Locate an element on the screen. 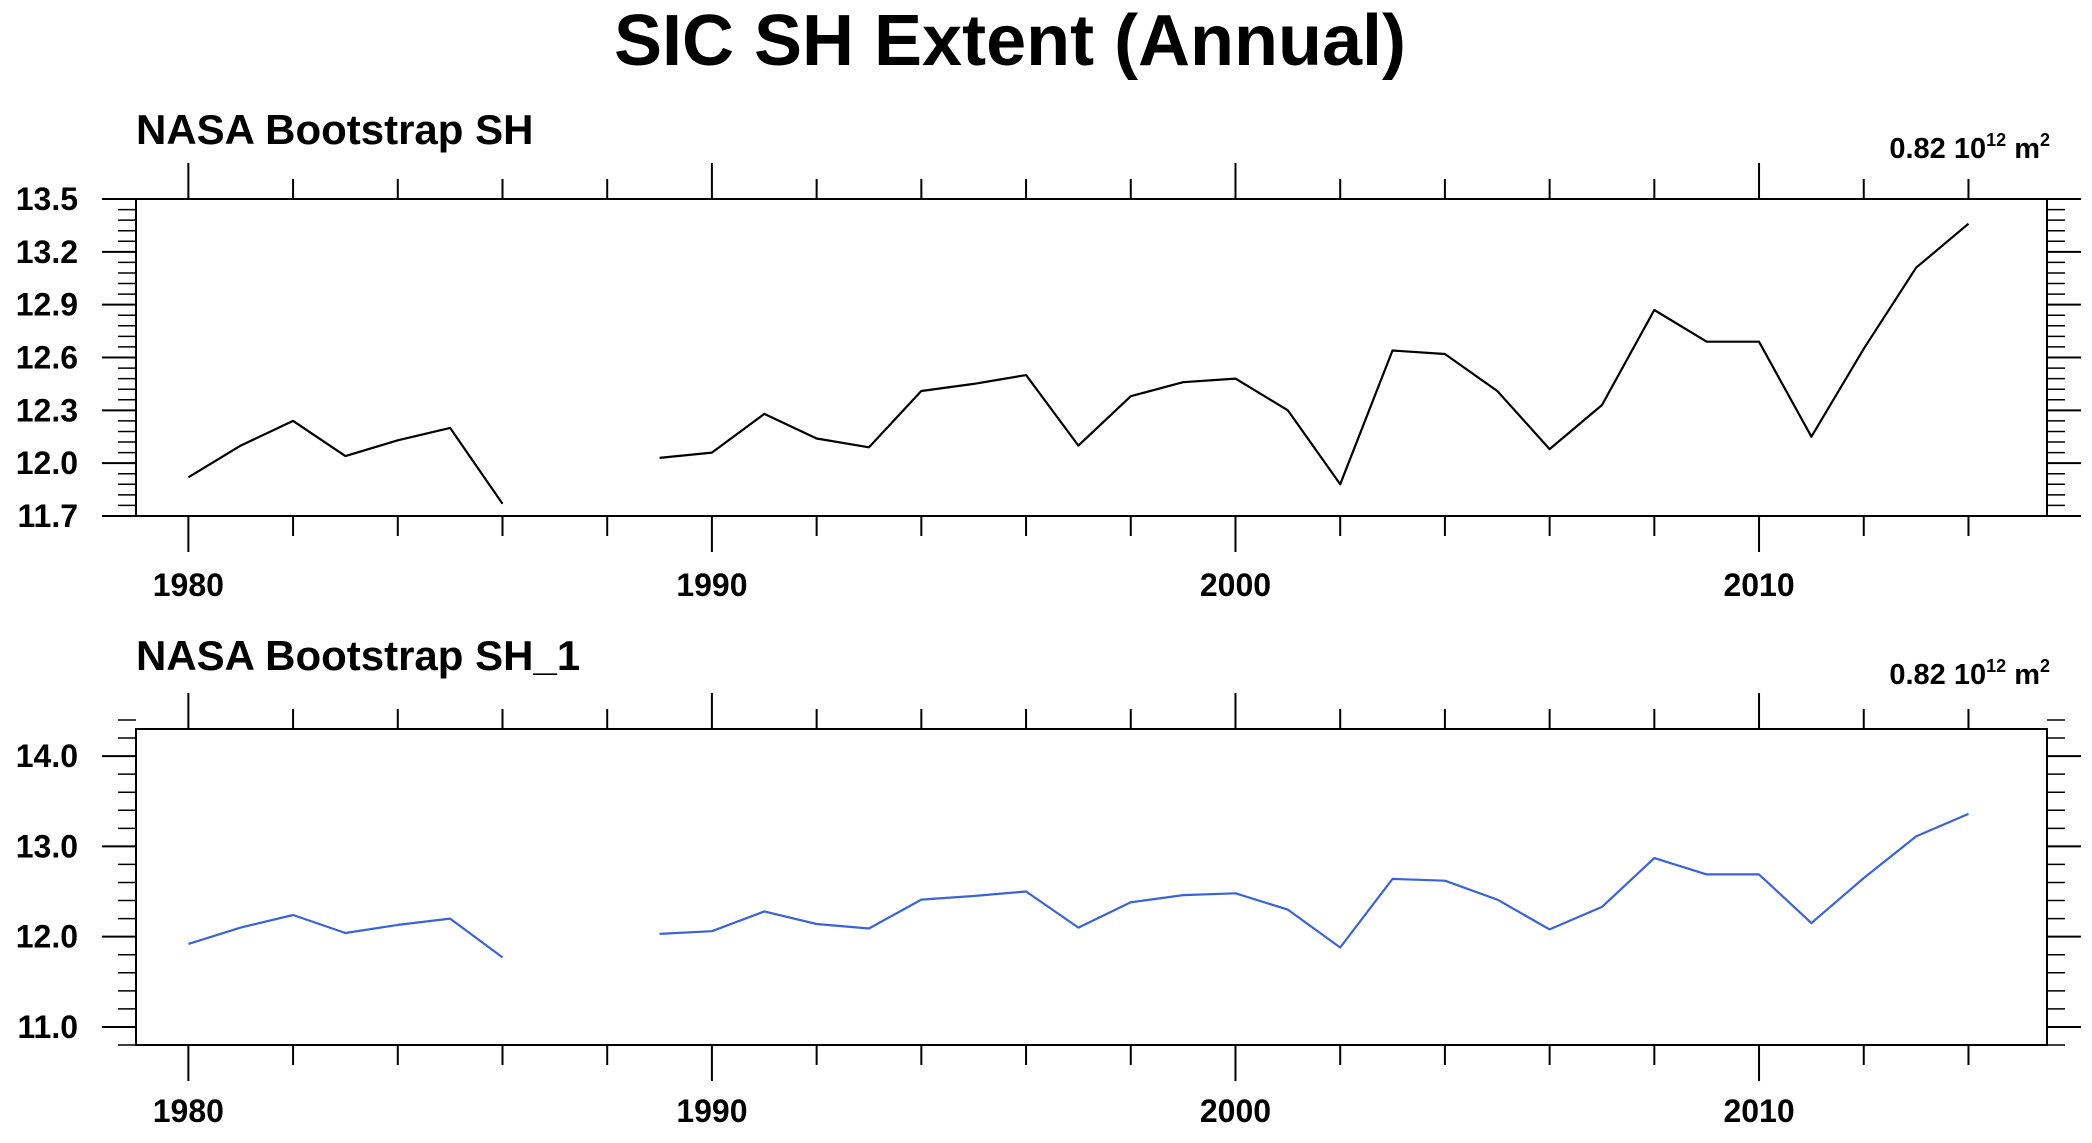 The width and height of the screenshot is (2092, 1143). panel-2-stat-base: 10 is located at coordinates (1970, 675).